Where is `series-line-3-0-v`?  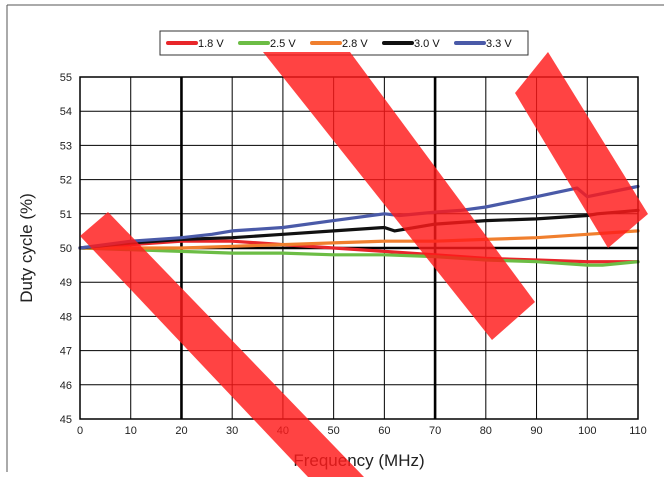 series-line-3-0-v is located at coordinates (359, 229).